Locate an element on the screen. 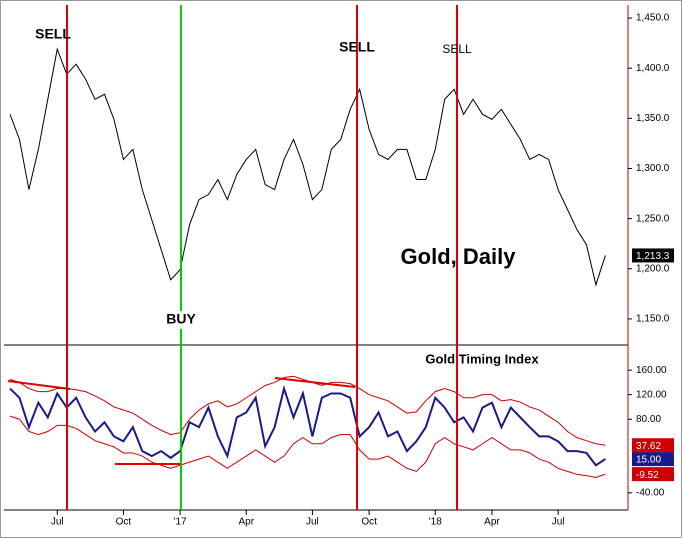  y-tick-label: 120.00 is located at coordinates (651, 394).